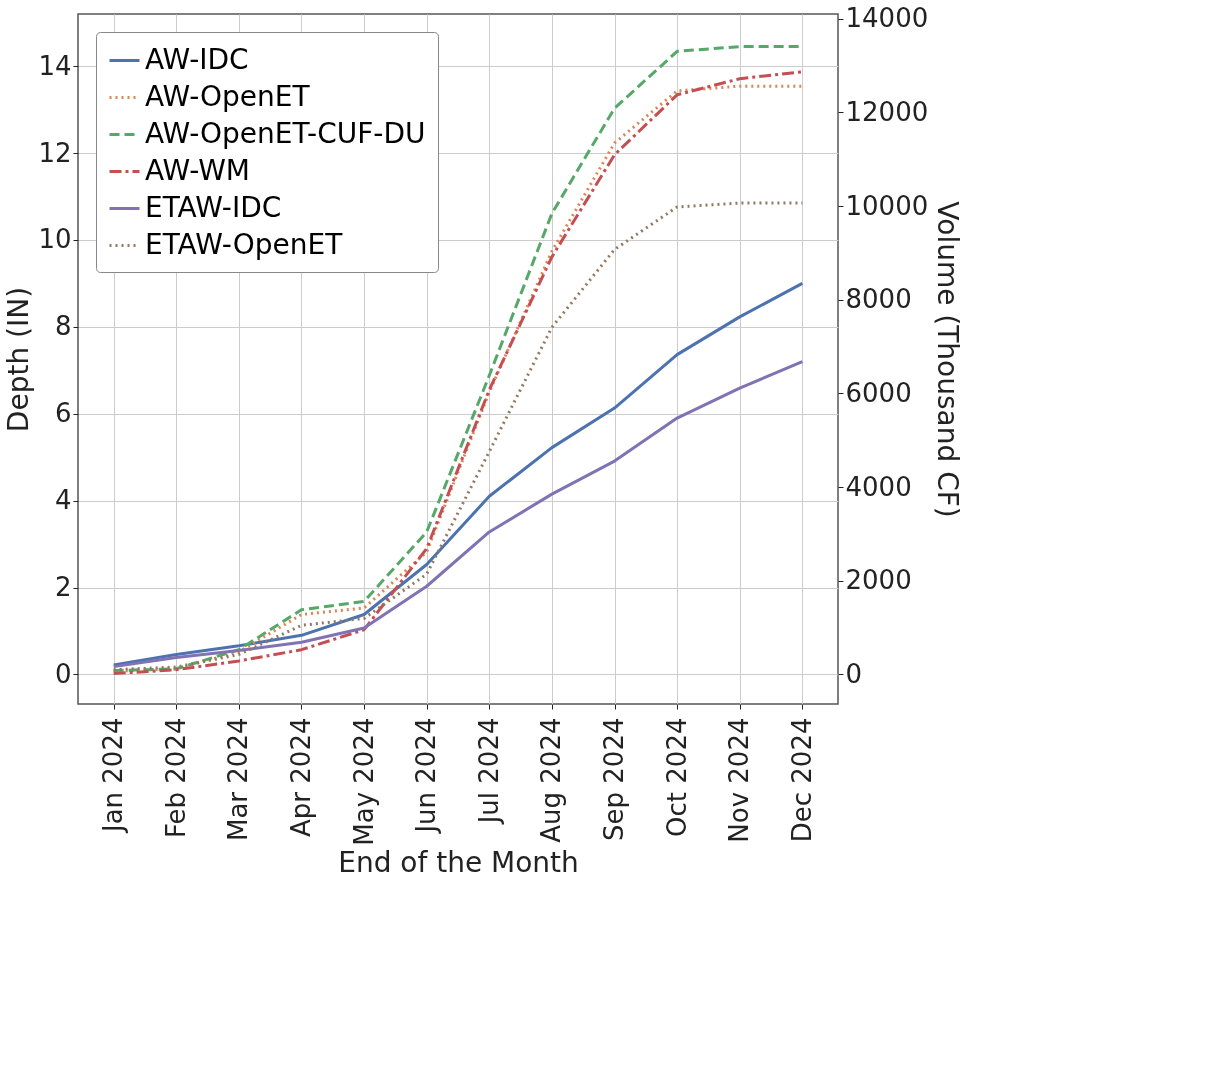 Image resolution: width=1217 pixels, height=1085 pixels. What do you see at coordinates (63, 413) in the screenshot?
I see `y-tick-label: 6` at bounding box center [63, 413].